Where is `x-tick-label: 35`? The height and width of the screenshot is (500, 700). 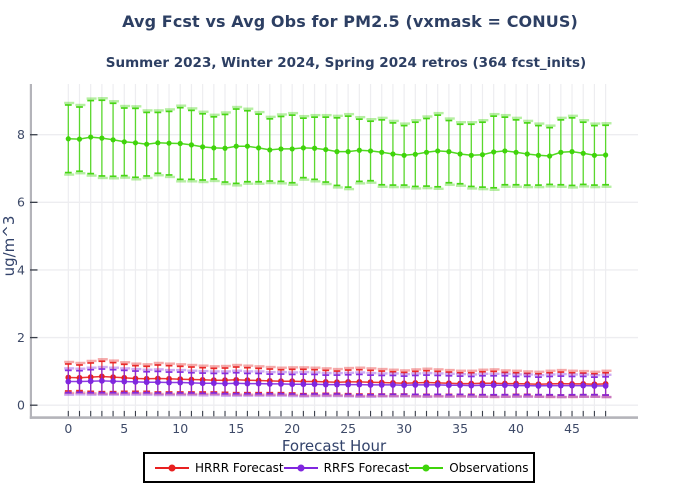
x-tick-label: 35 is located at coordinates (460, 428).